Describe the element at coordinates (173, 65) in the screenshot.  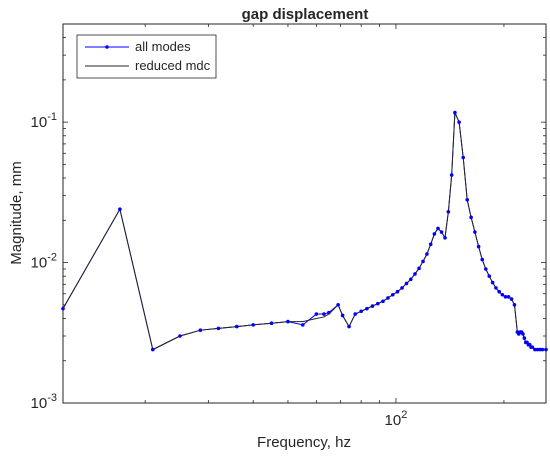
I see `legend-label-reduced-mdc: reduced mdc` at that location.